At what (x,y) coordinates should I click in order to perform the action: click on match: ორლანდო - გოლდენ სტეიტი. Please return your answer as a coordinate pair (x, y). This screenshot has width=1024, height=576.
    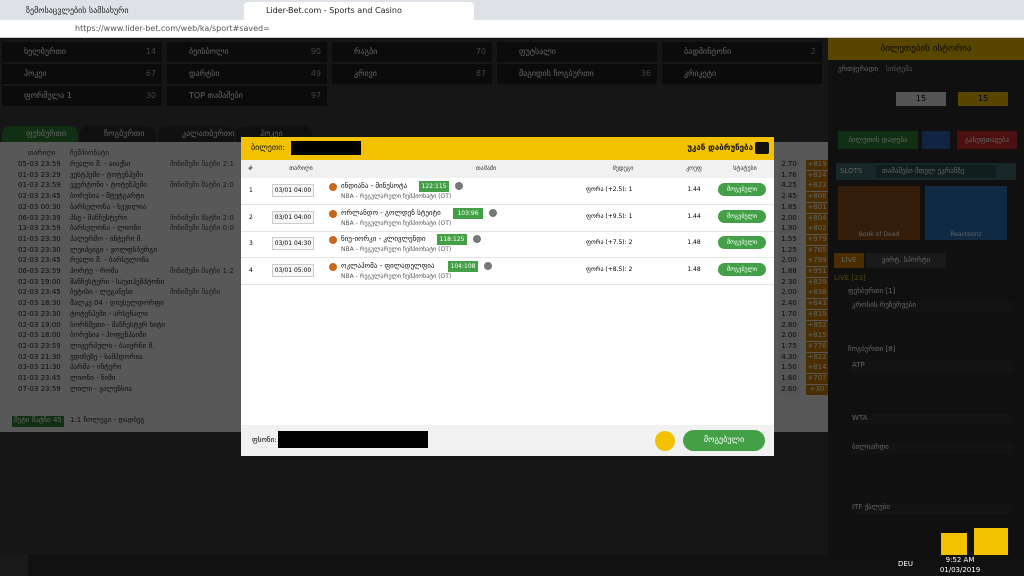
    Looking at the image, I should click on (391, 212).